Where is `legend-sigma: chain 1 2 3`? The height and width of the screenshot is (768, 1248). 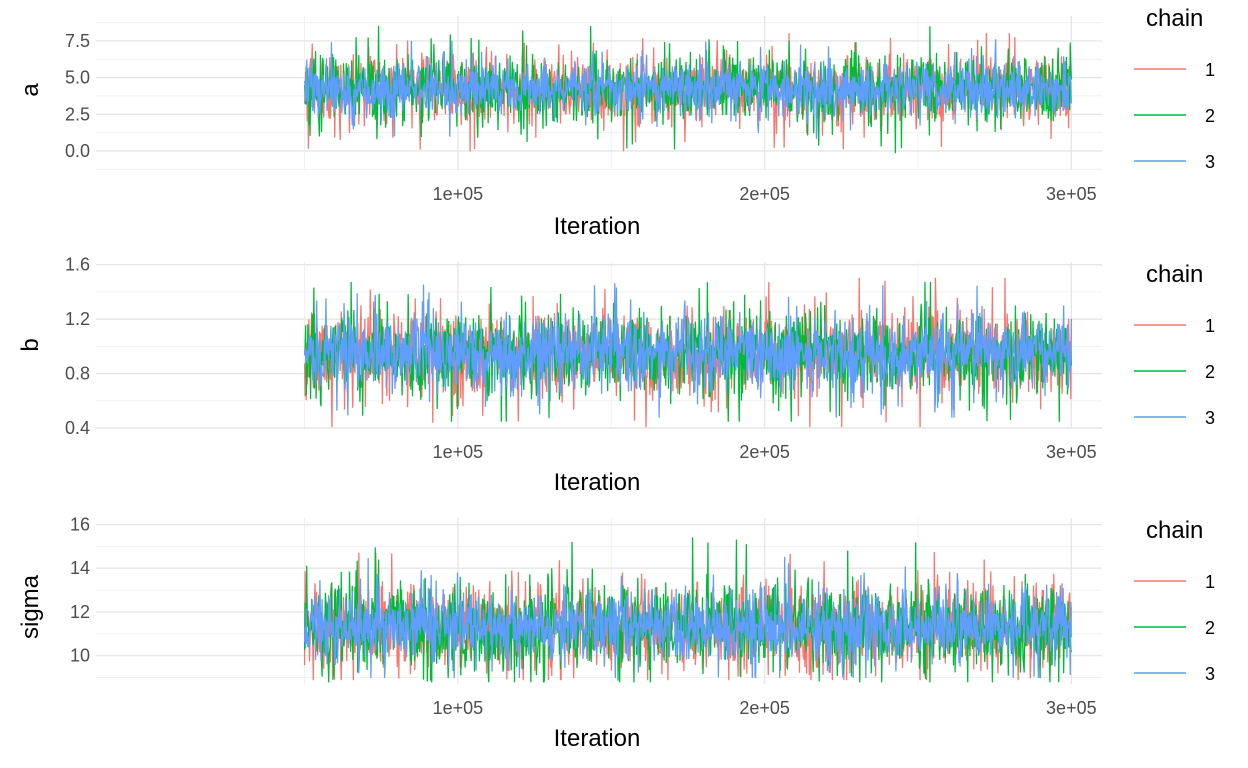 legend-sigma: chain 1 2 3 is located at coordinates (1174, 600).